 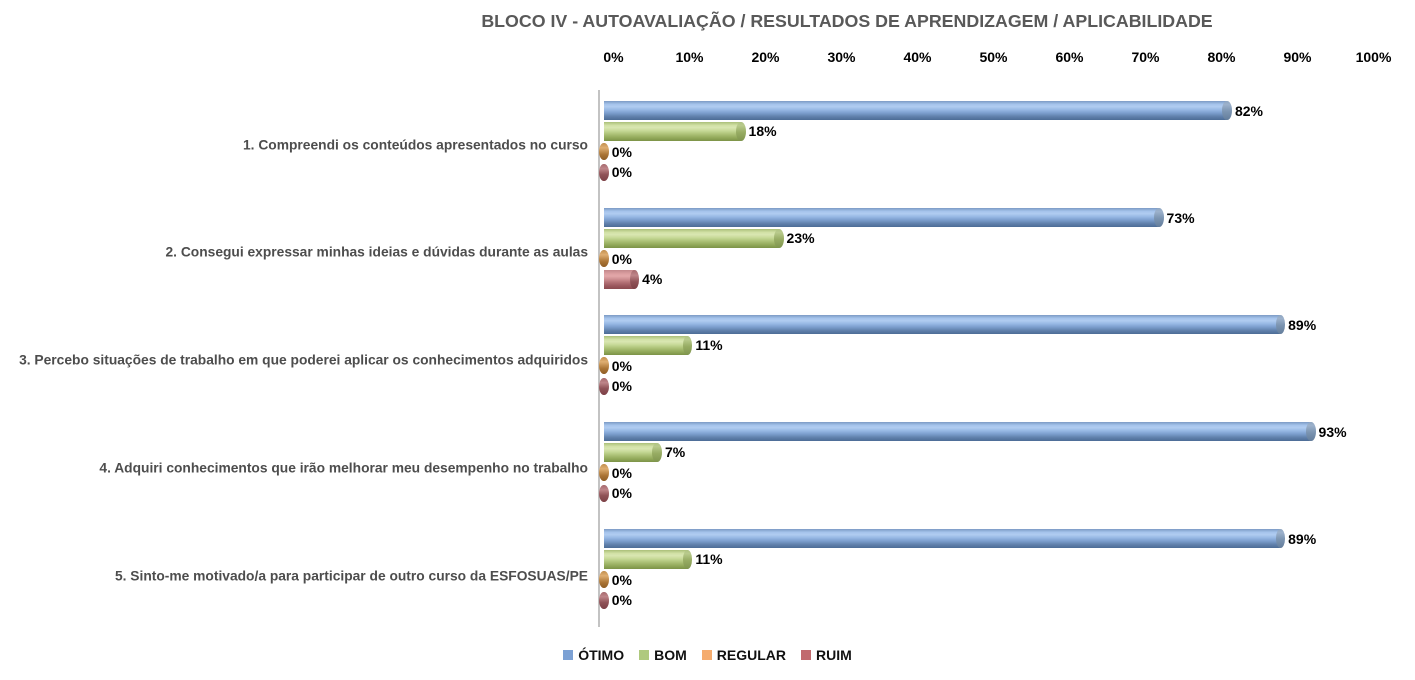 I want to click on bar-bom-cat3, so click(x=646, y=345).